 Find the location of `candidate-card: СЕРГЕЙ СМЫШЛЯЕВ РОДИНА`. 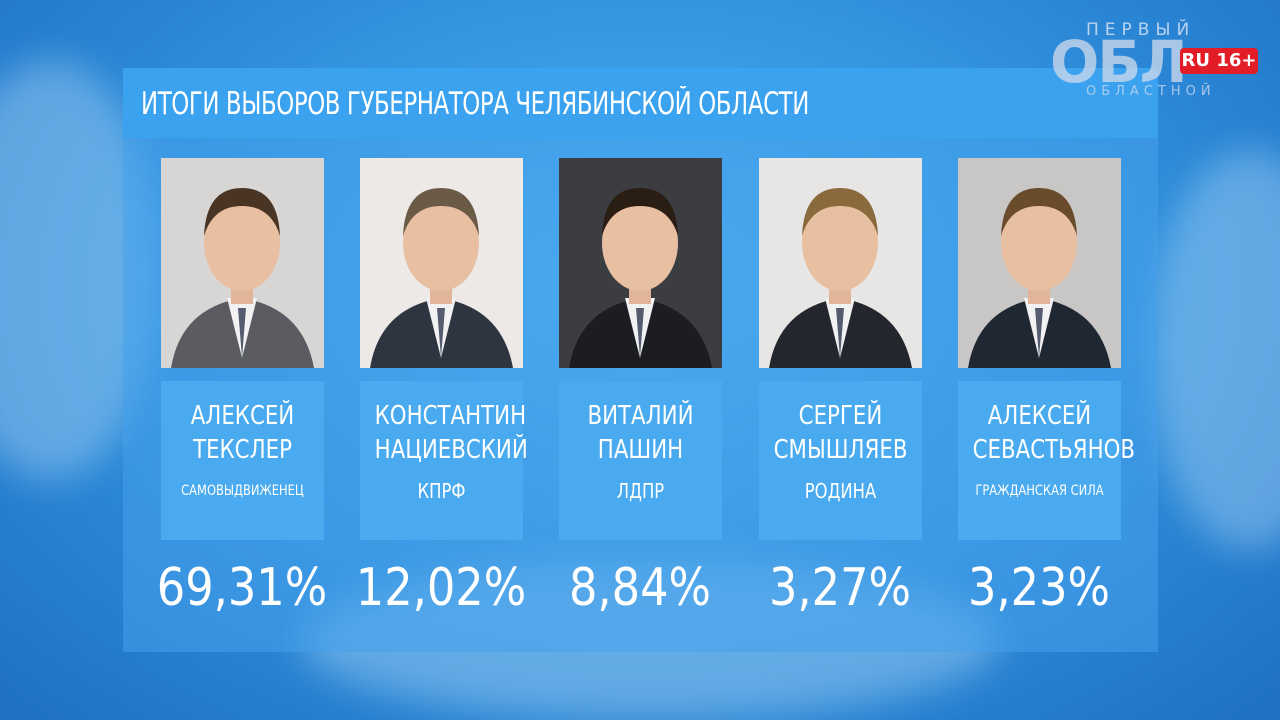

candidate-card: СЕРГЕЙ СМЫШЛЯЕВ РОДИНА is located at coordinates (840, 460).